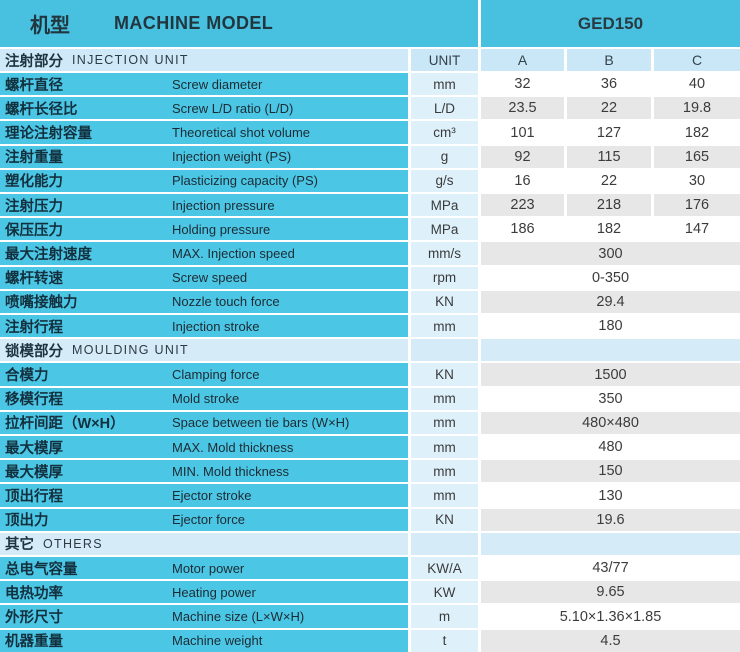  Describe the element at coordinates (34, 618) in the screenshot. I see `spec-label-cn: 外形尺寸` at that location.